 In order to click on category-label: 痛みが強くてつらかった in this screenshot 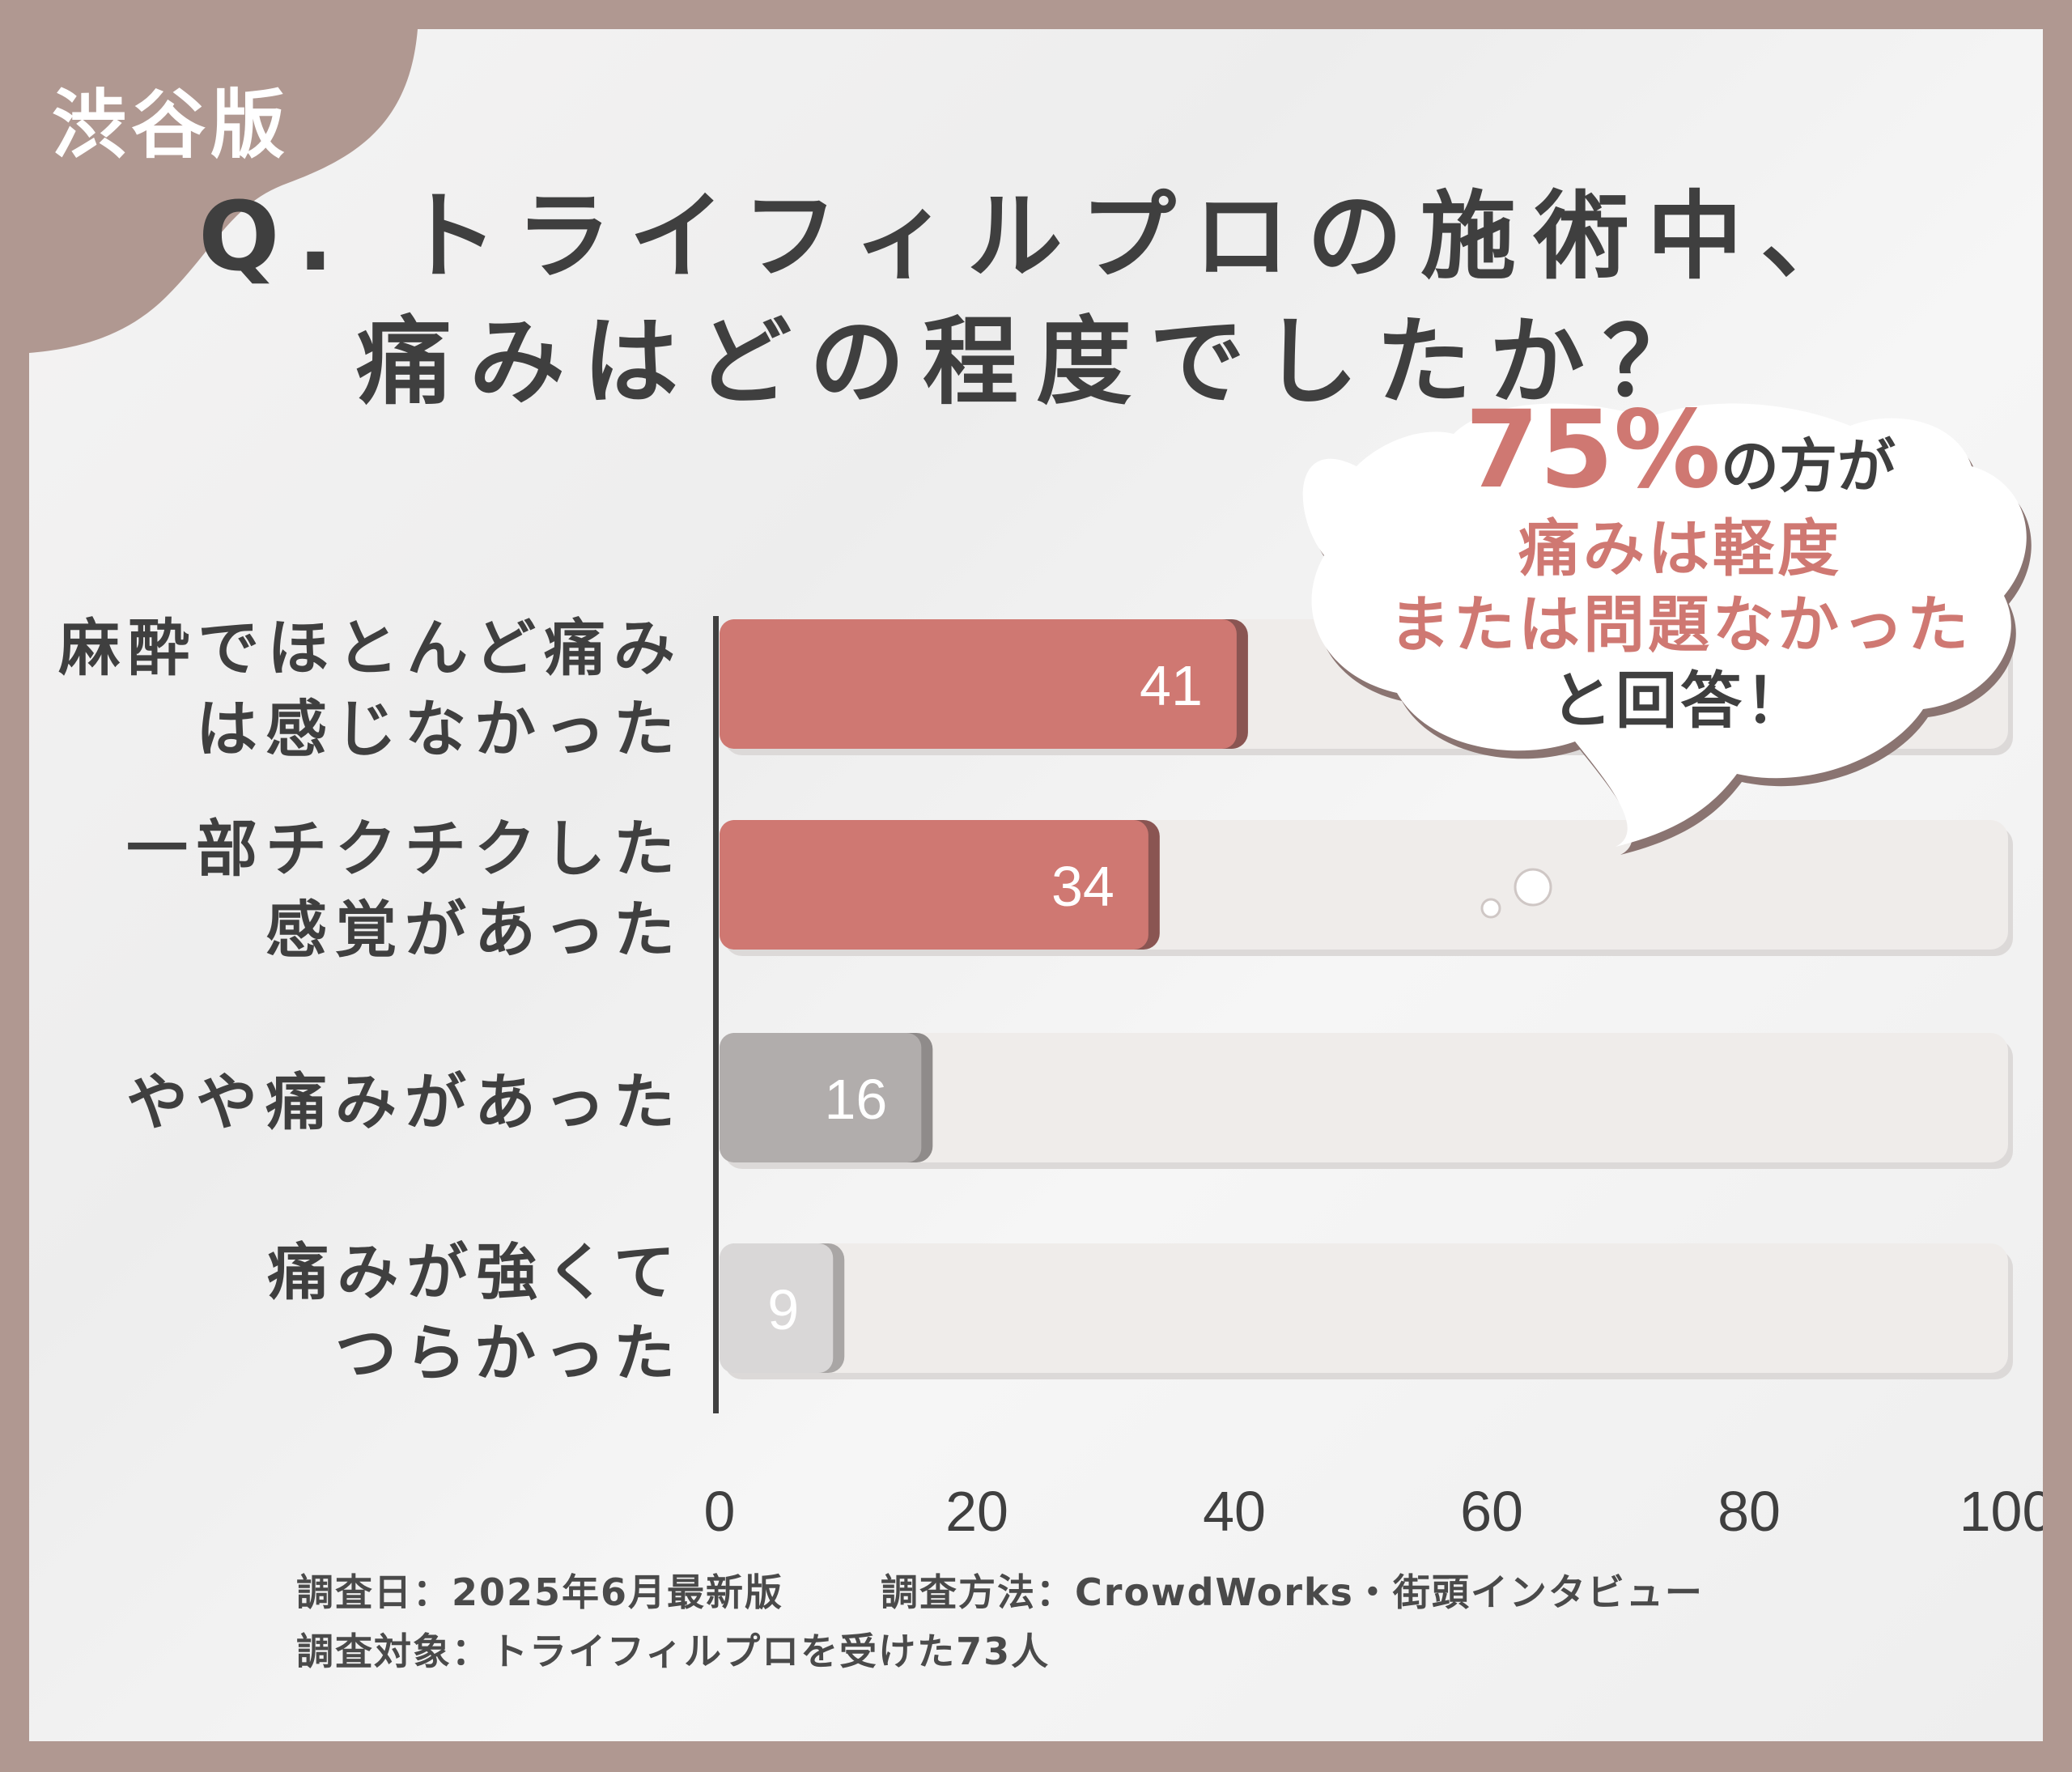, I will do `click(475, 1313)`.